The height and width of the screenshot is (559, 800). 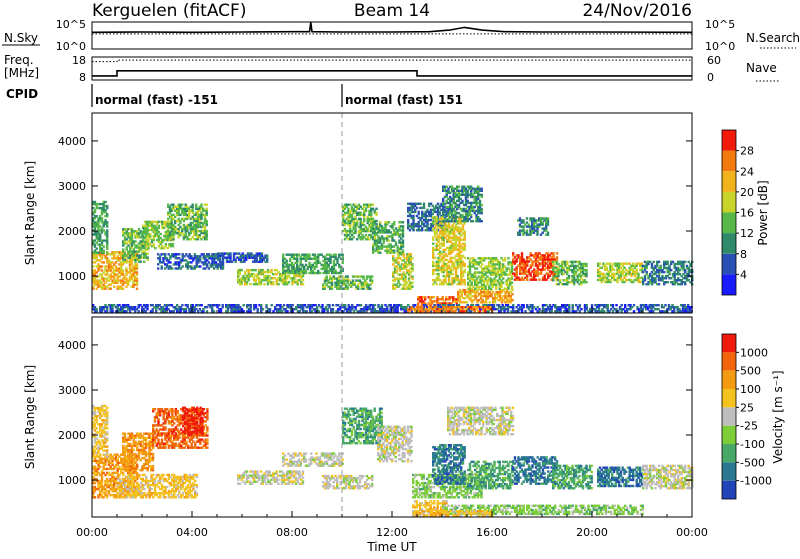 What do you see at coordinates (401, 35) in the screenshot?
I see `noise-panel: N.Sky 10^5 10^0 10^5 10^0 N.Search` at bounding box center [401, 35].